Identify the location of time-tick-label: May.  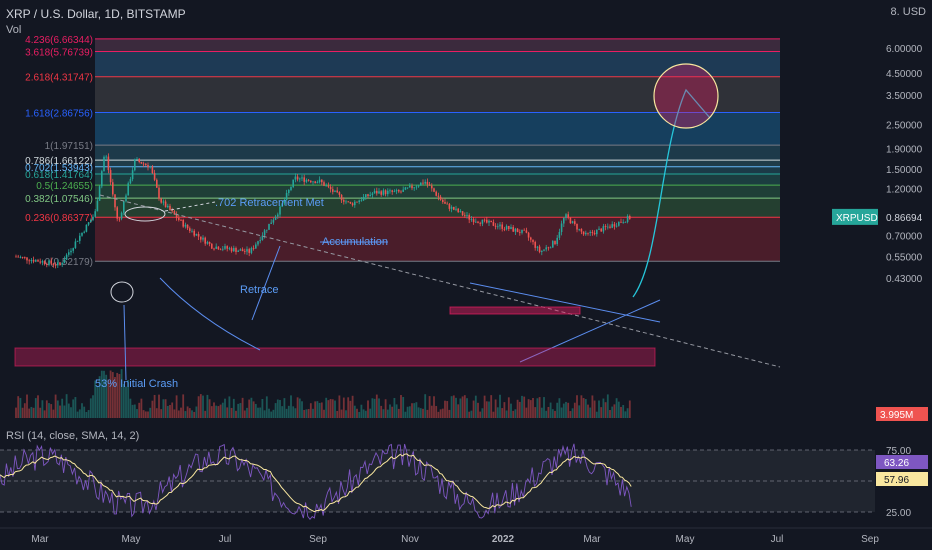
(685, 539).